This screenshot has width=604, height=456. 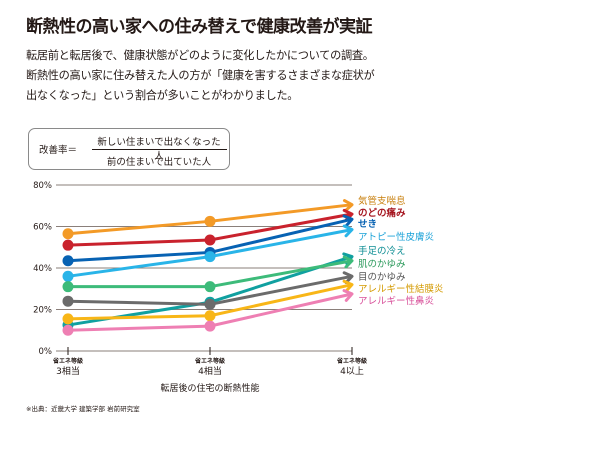 I want to click on series-label: アレルギー性結膜炎, so click(x=401, y=289).